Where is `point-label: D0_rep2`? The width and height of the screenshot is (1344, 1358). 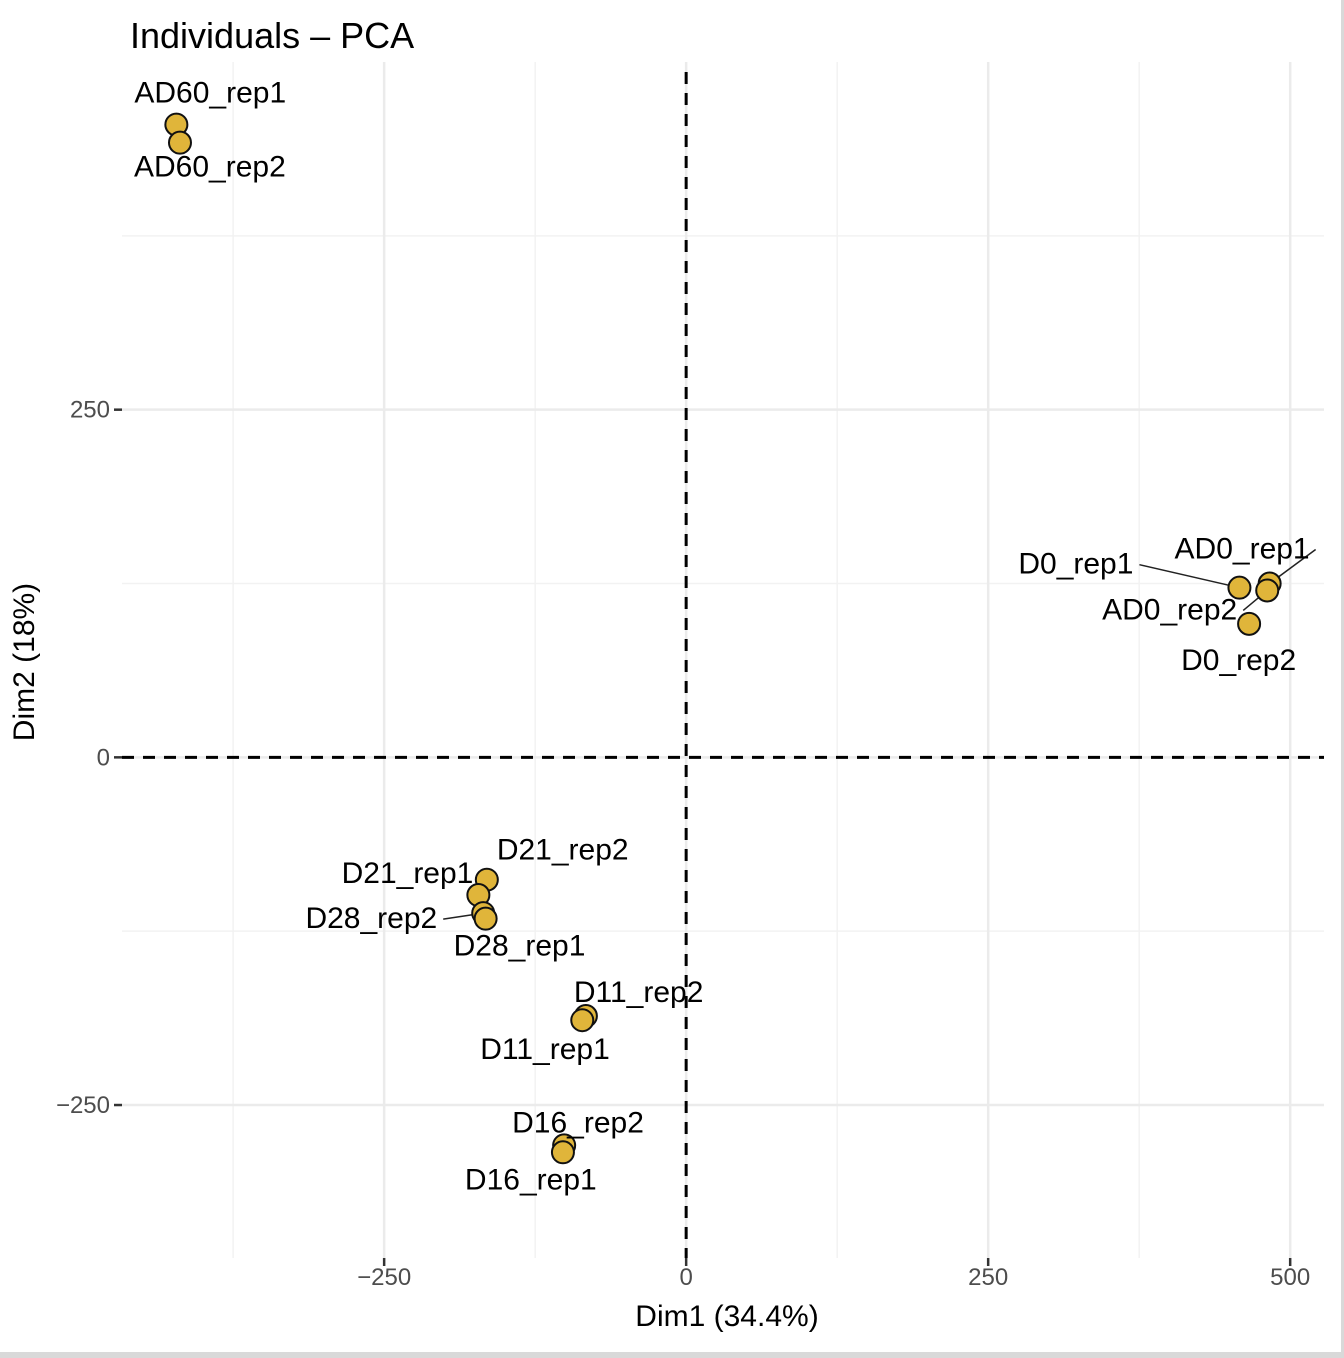
point-label: D0_rep2 is located at coordinates (1238, 660).